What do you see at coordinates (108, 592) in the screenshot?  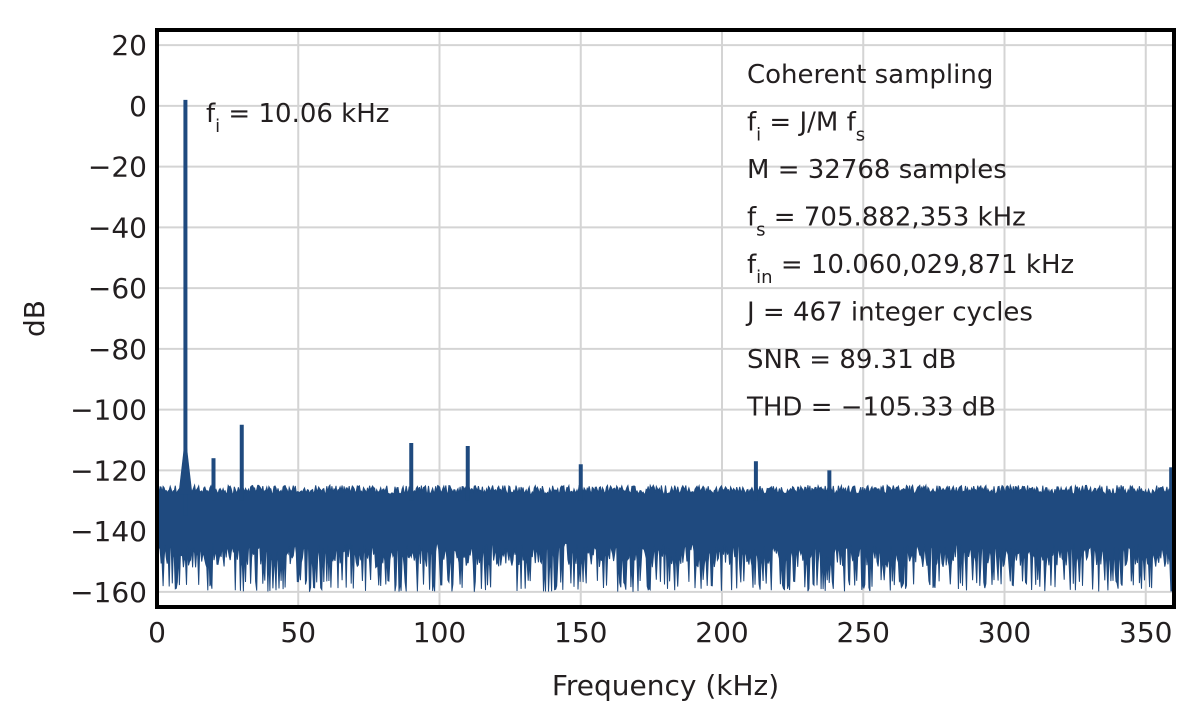 I see `y-tick-label: −160` at bounding box center [108, 592].